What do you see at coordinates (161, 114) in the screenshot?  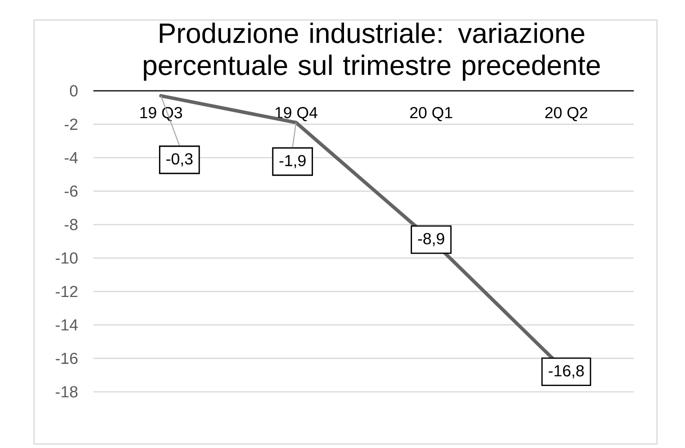 I see `x-tick-label: 19 Q3` at bounding box center [161, 114].